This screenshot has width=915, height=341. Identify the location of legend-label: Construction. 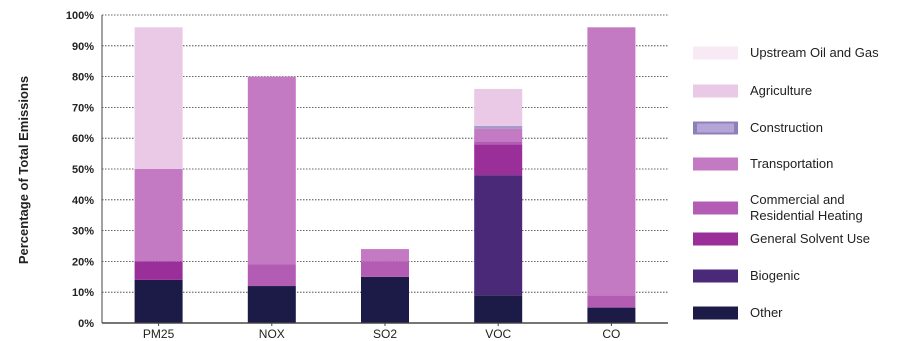
(786, 127).